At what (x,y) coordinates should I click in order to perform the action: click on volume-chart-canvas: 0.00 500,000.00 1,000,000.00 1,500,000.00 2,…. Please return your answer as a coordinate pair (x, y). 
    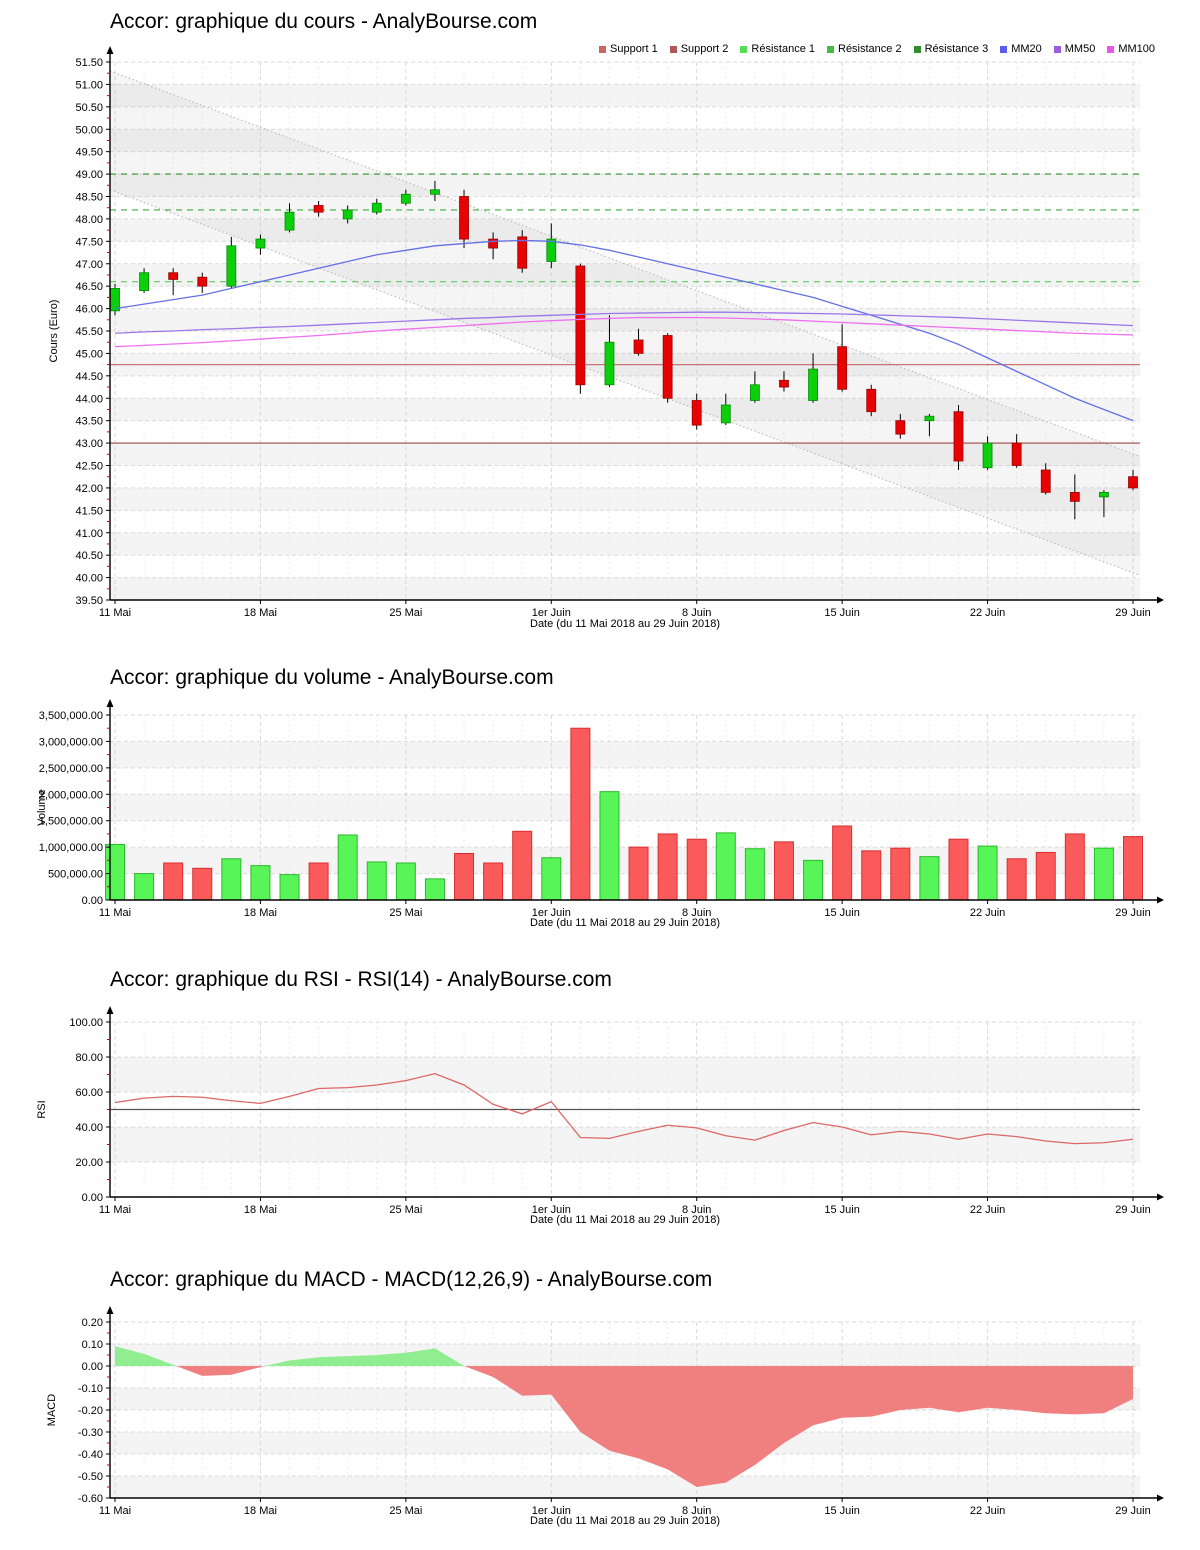
    Looking at the image, I should click on (600, 809).